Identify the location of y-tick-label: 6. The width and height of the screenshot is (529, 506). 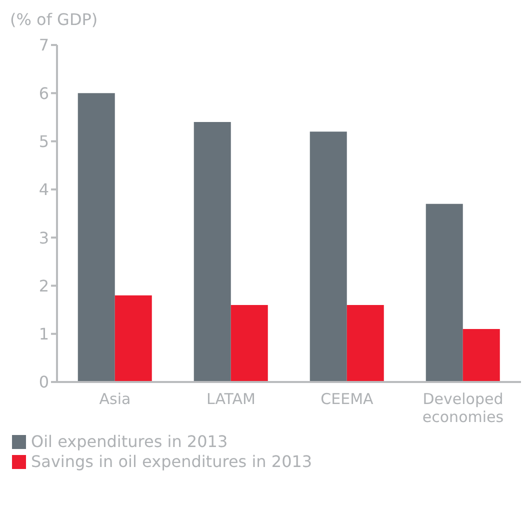
(43, 93).